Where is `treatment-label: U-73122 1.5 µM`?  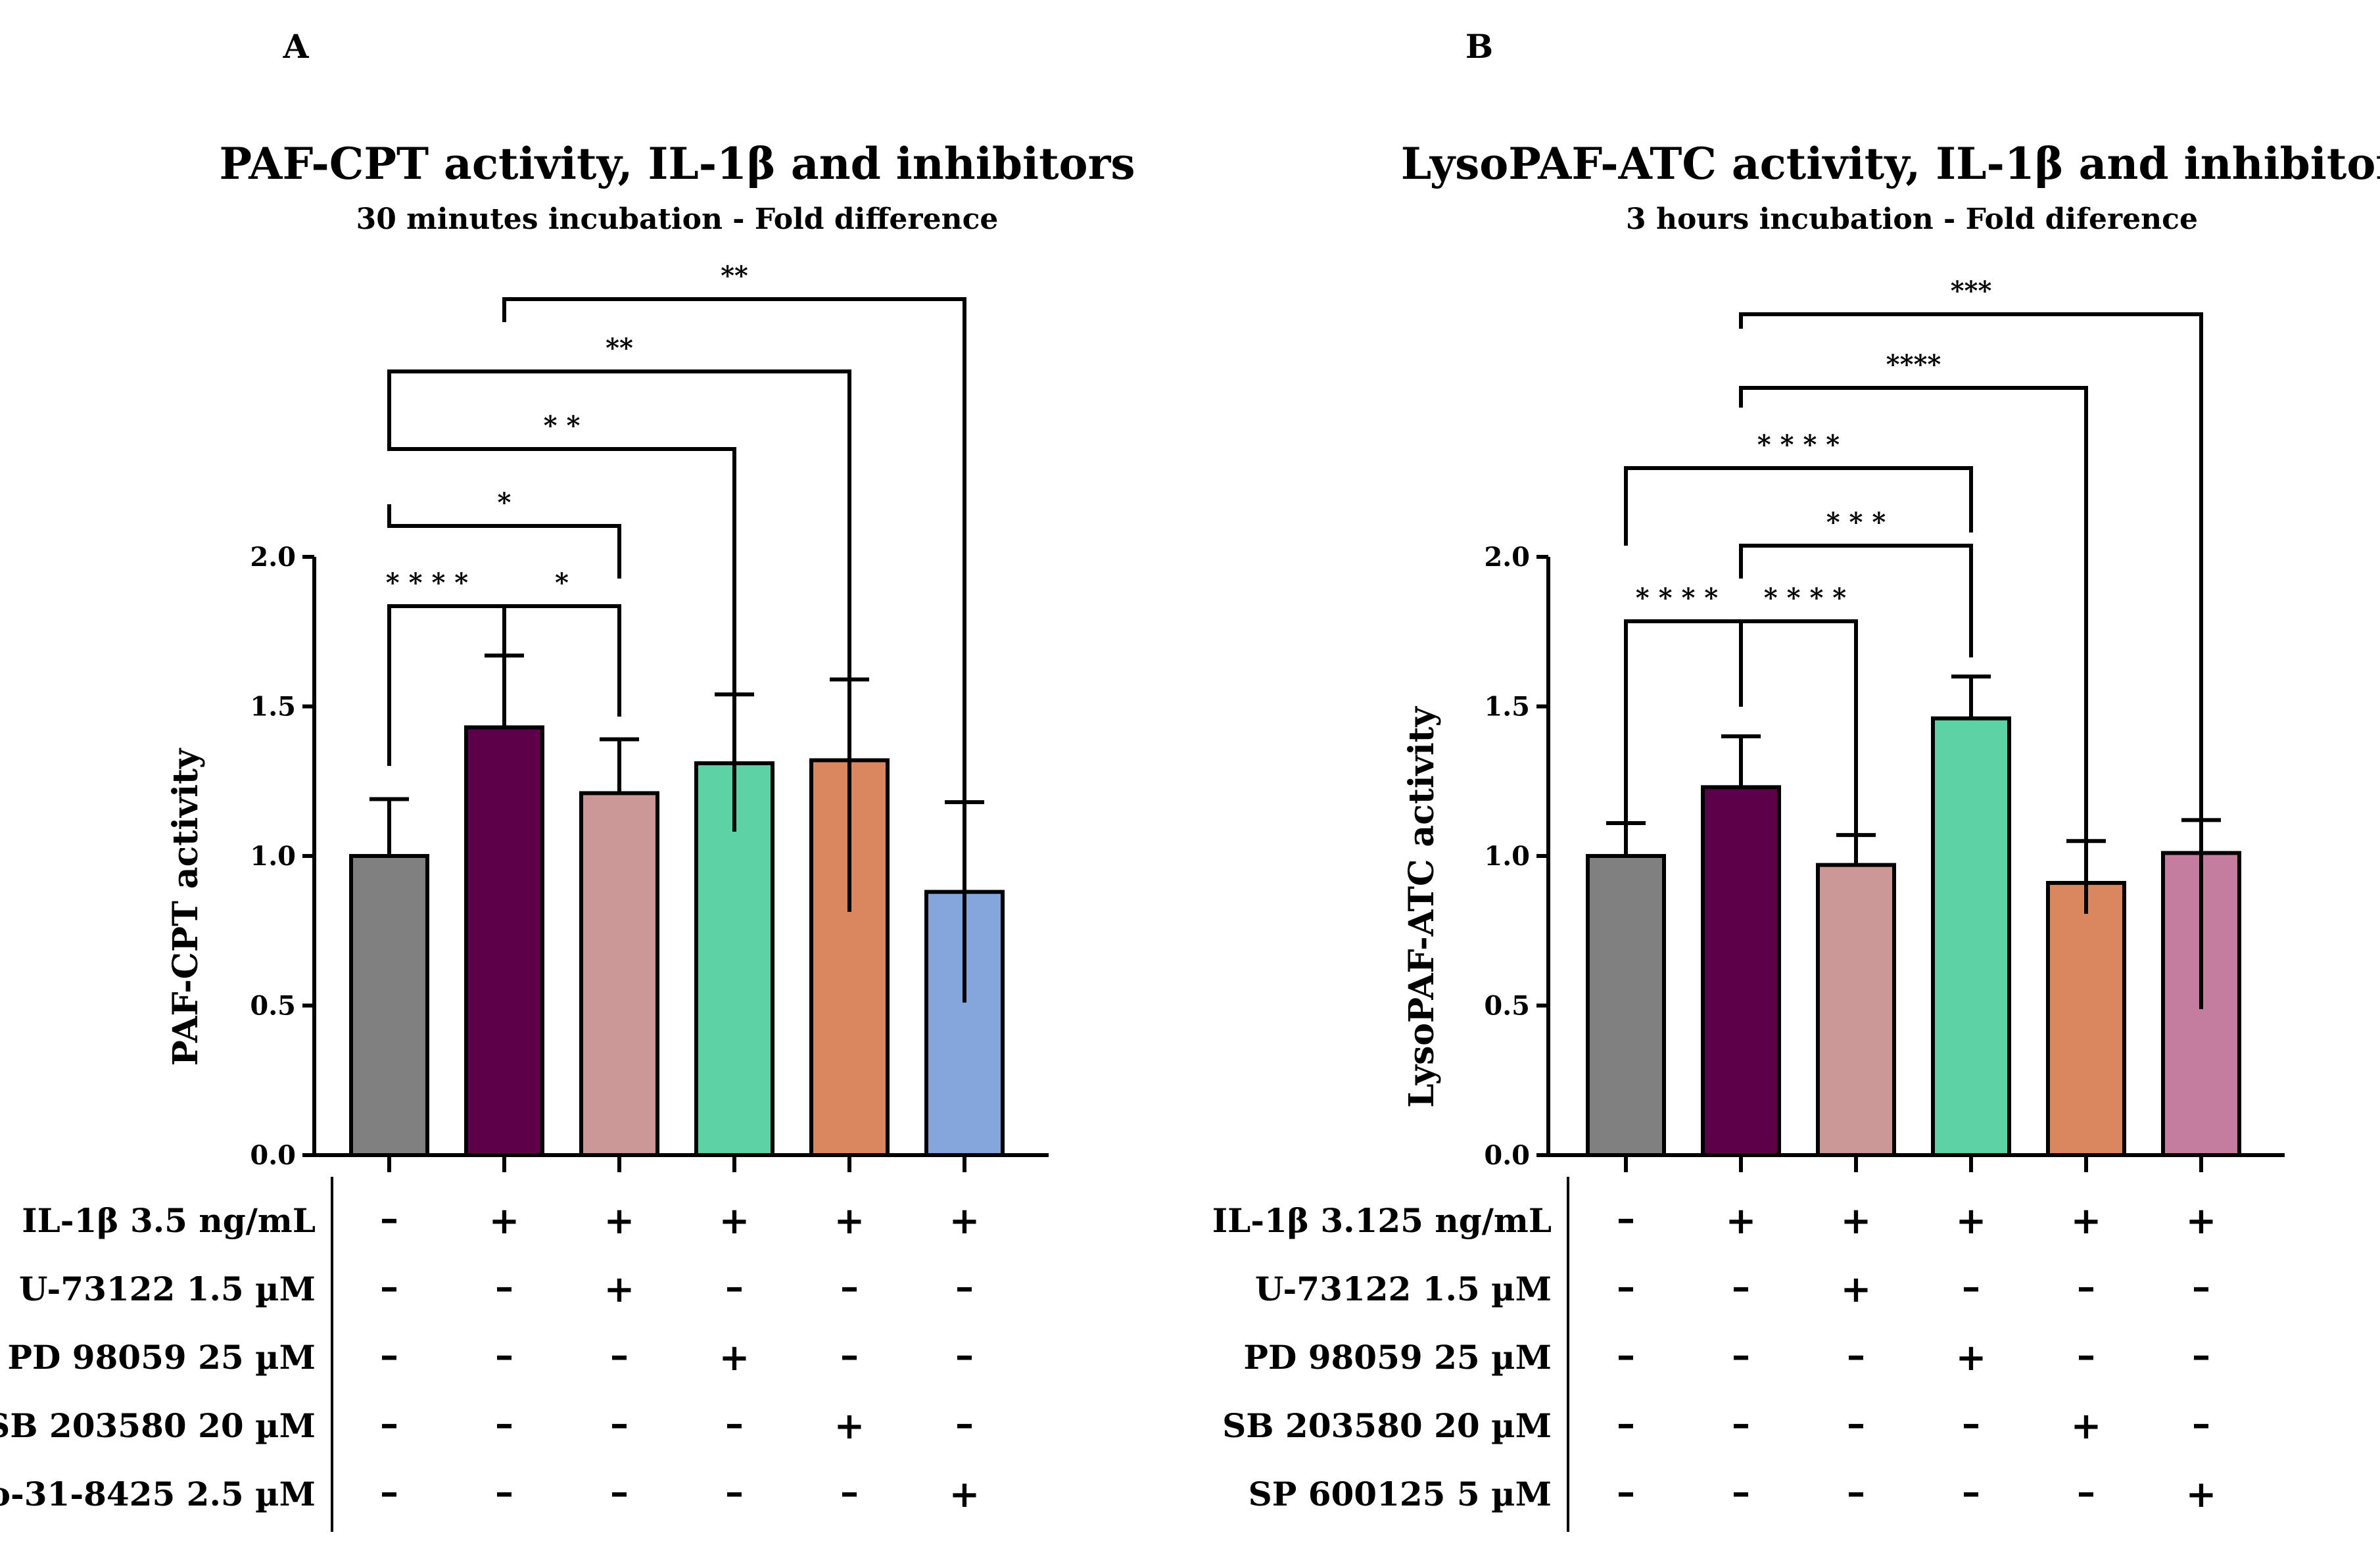
treatment-label: U-73122 1.5 µM is located at coordinates (1403, 1289).